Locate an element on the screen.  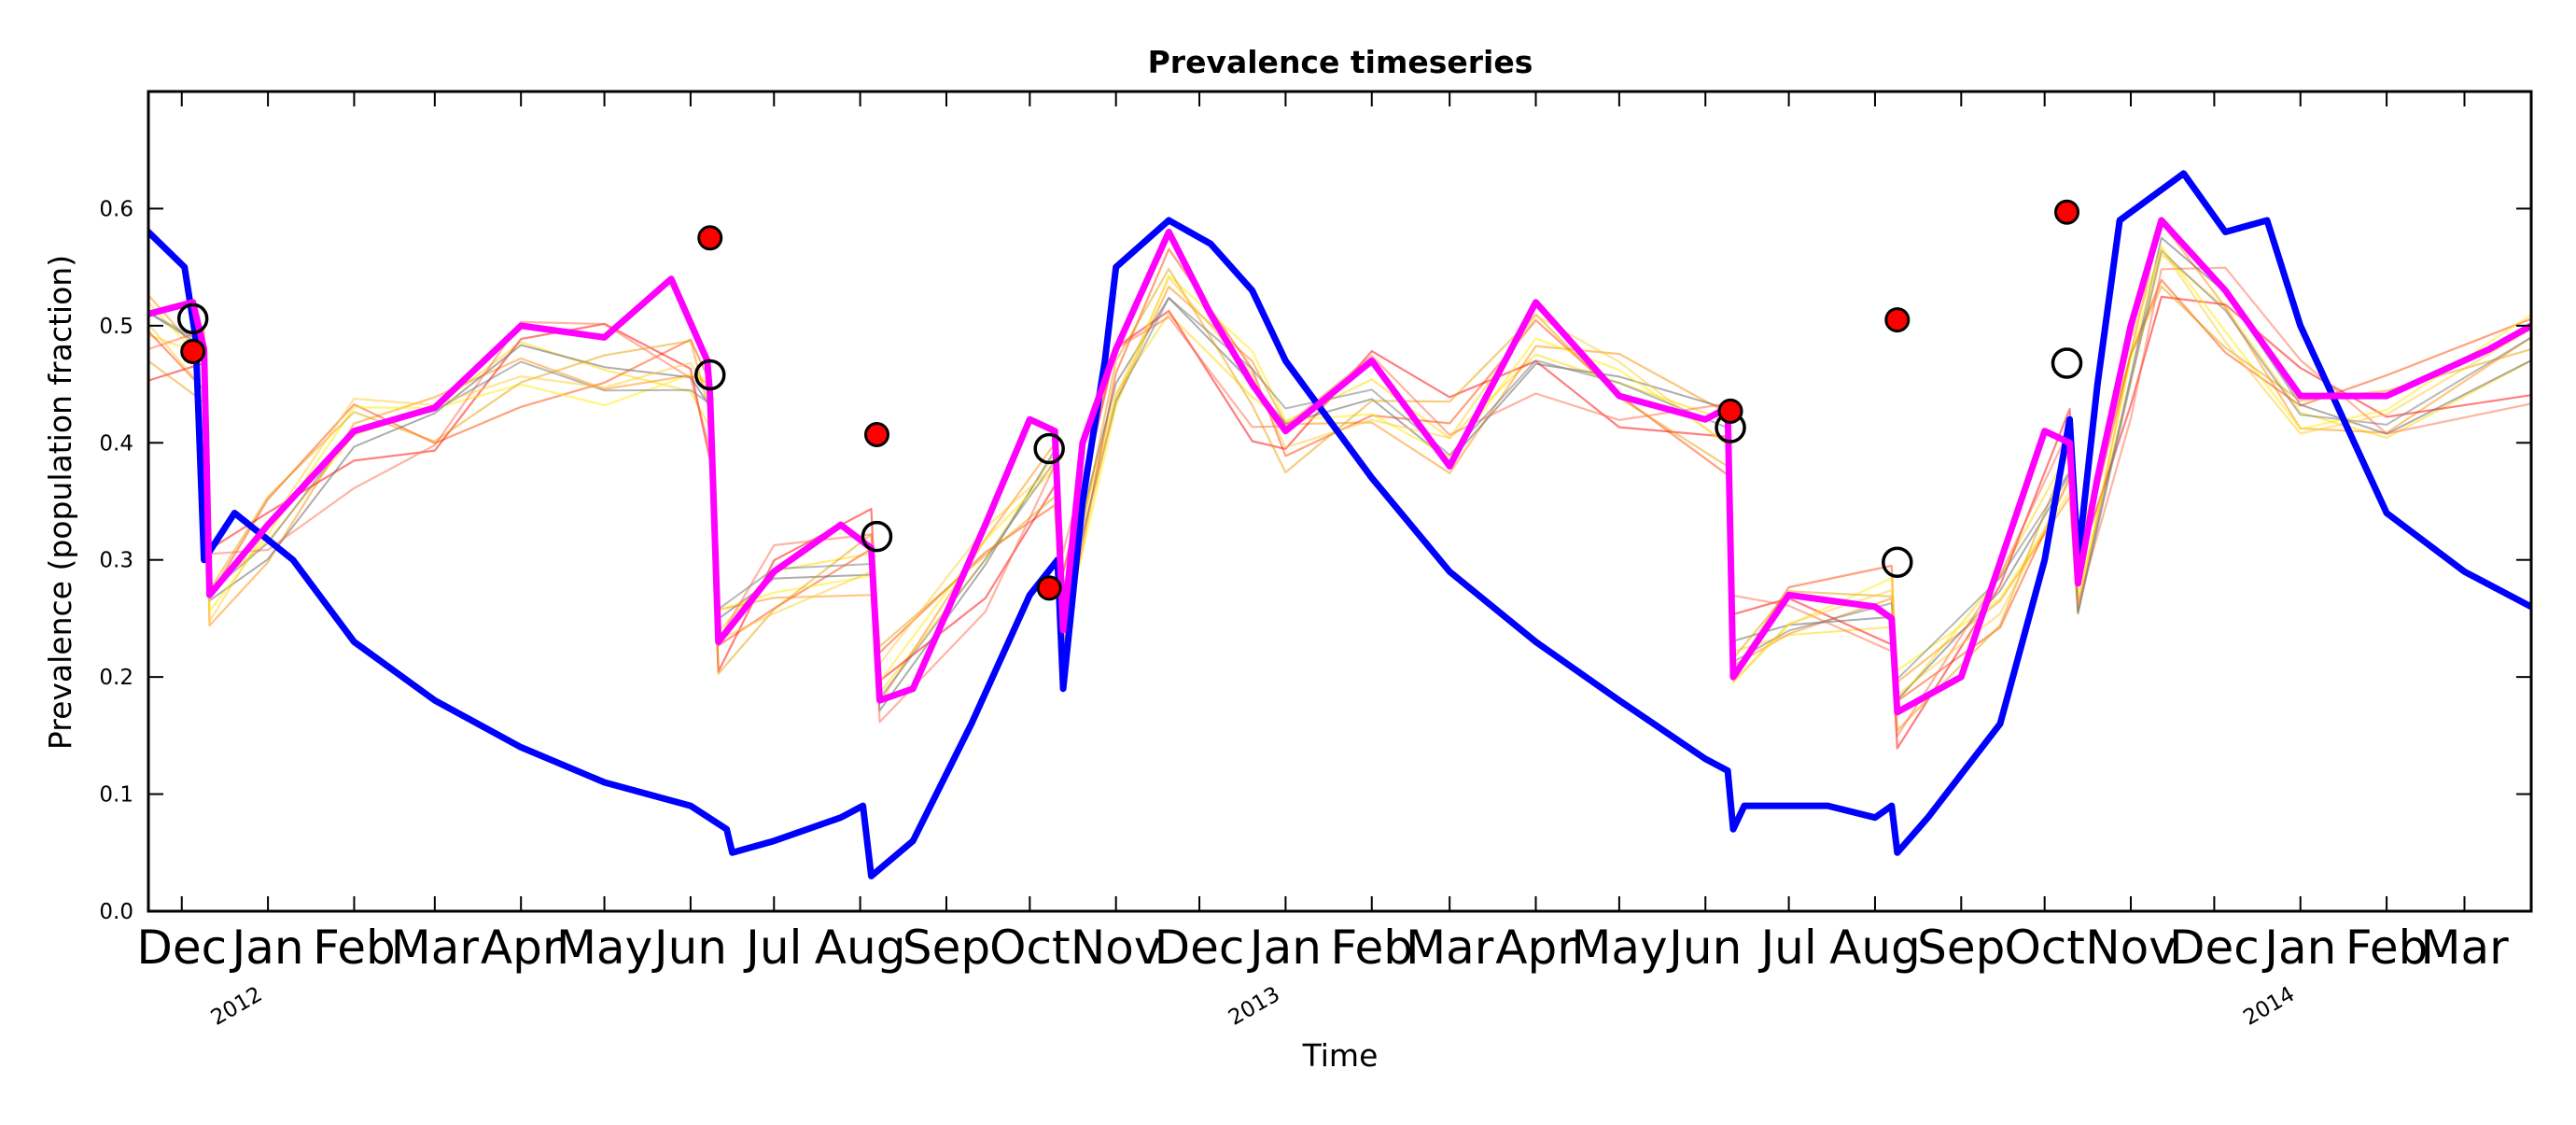
x-axis-label: Time is located at coordinates (1340, 1055).